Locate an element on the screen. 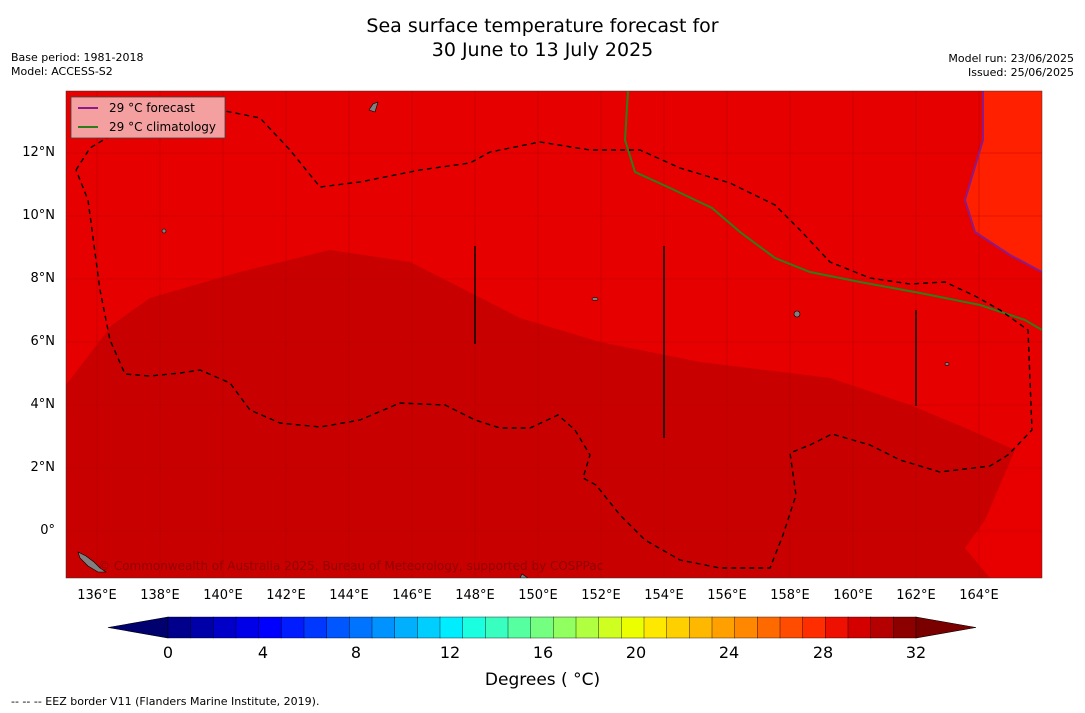  colorbar is located at coordinates (542, 627).